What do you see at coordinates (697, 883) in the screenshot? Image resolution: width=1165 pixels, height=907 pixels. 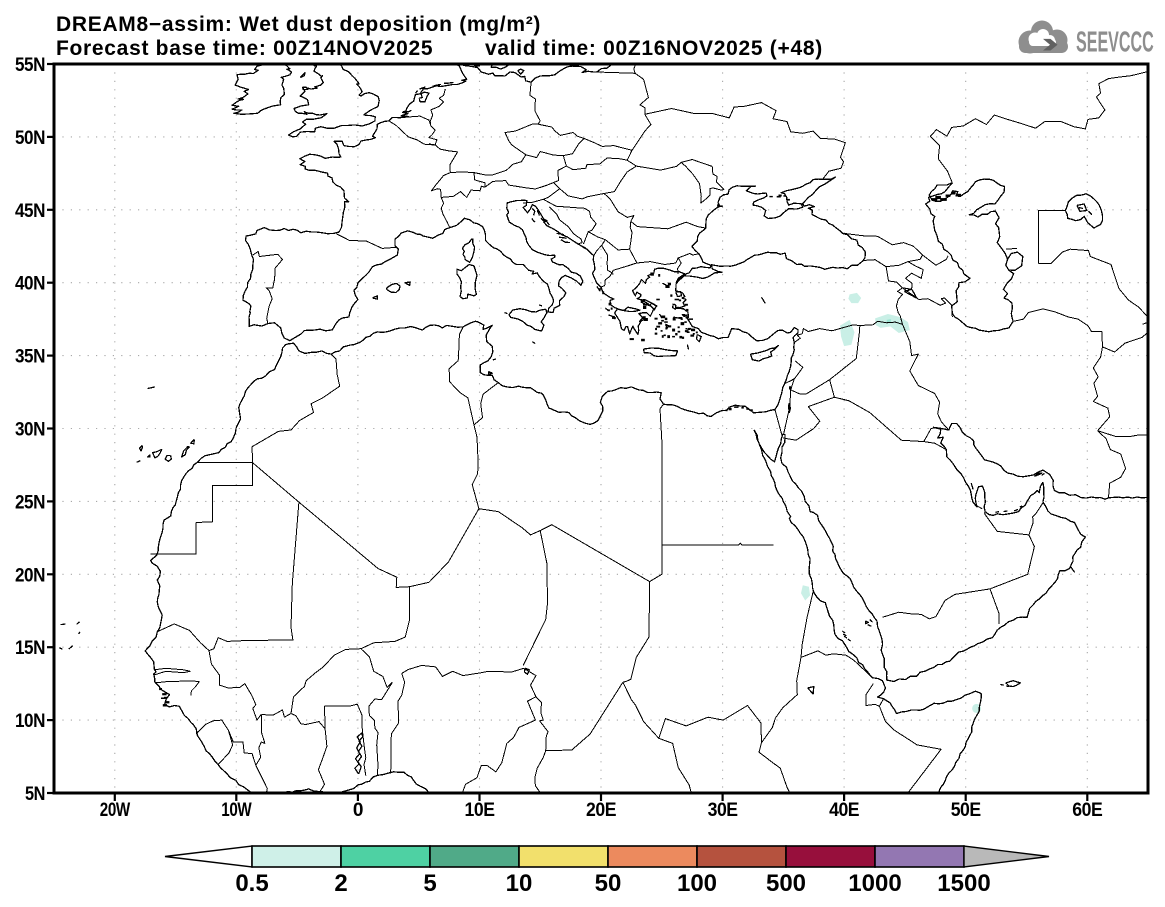 I see `svg-text: 100` at bounding box center [697, 883].